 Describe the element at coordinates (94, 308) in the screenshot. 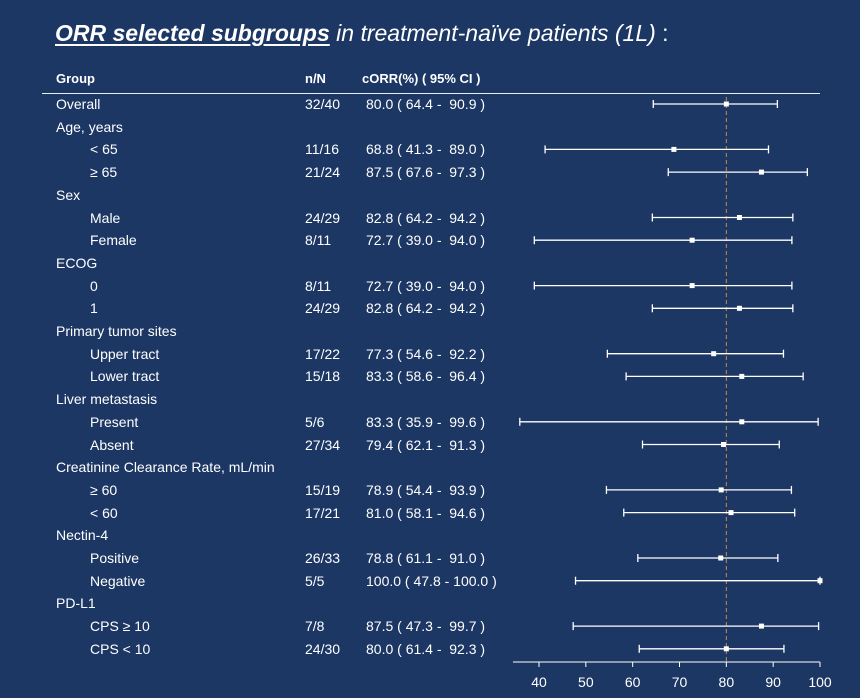

I see `subgroup-label: 1` at that location.